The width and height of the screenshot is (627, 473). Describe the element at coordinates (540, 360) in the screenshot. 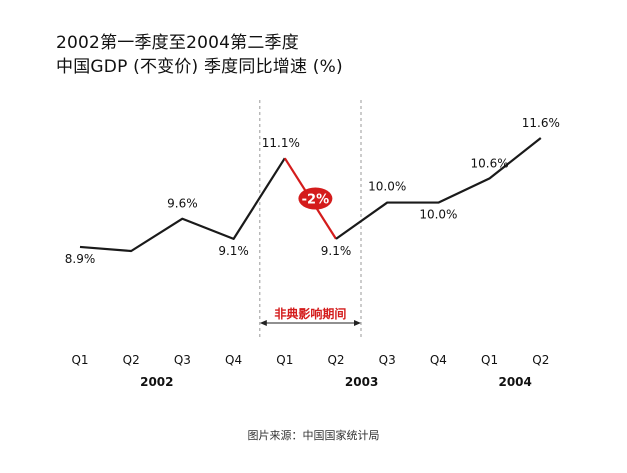

I see `x-tick-label-9: Q2` at that location.